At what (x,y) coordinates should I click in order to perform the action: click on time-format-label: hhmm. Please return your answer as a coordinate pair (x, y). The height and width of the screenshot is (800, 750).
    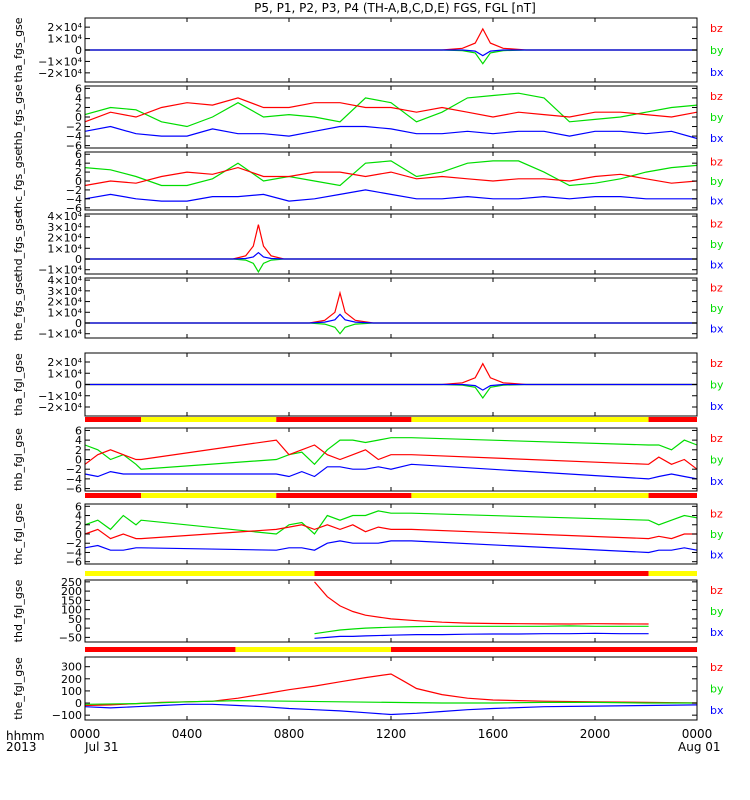
    Looking at the image, I should click on (25, 736).